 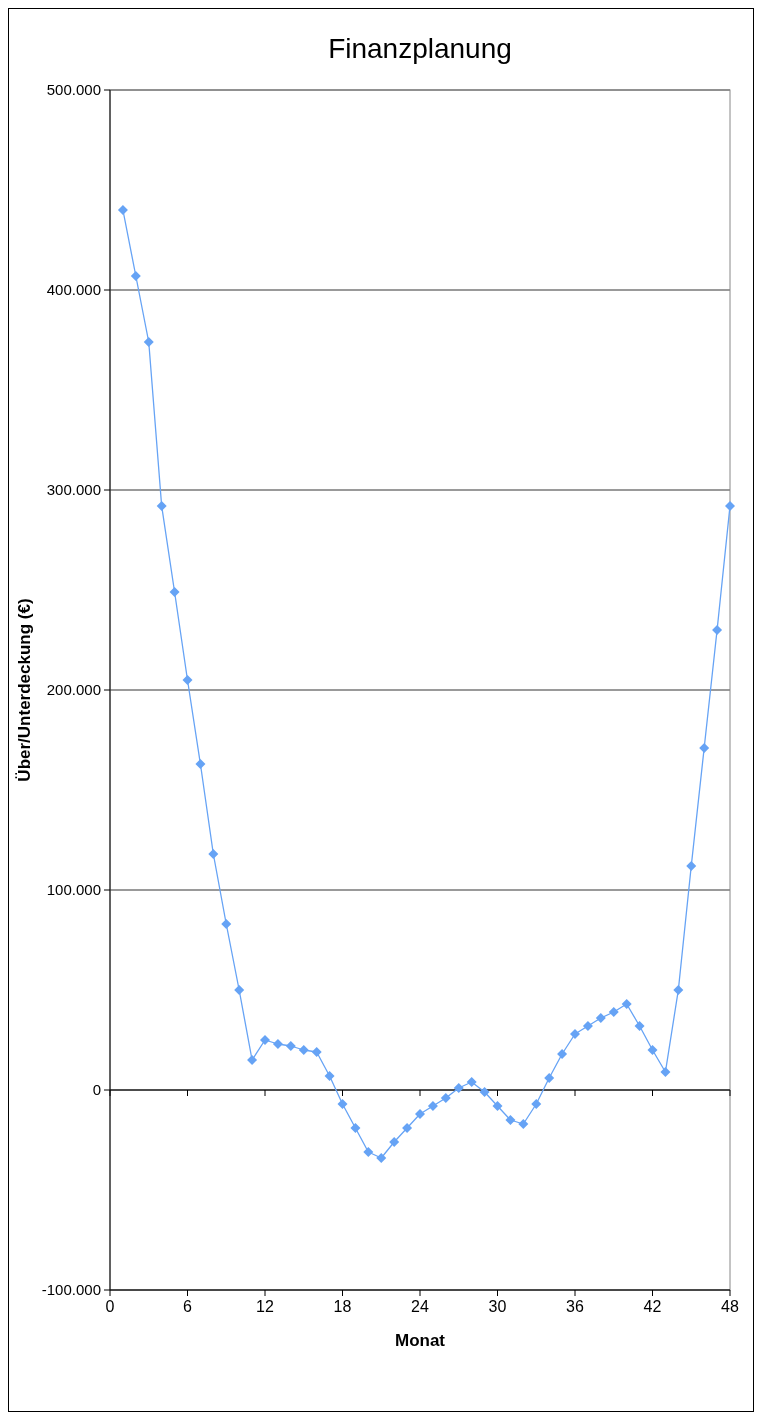 I want to click on y-tick-label: 100.000, so click(x=73, y=890).